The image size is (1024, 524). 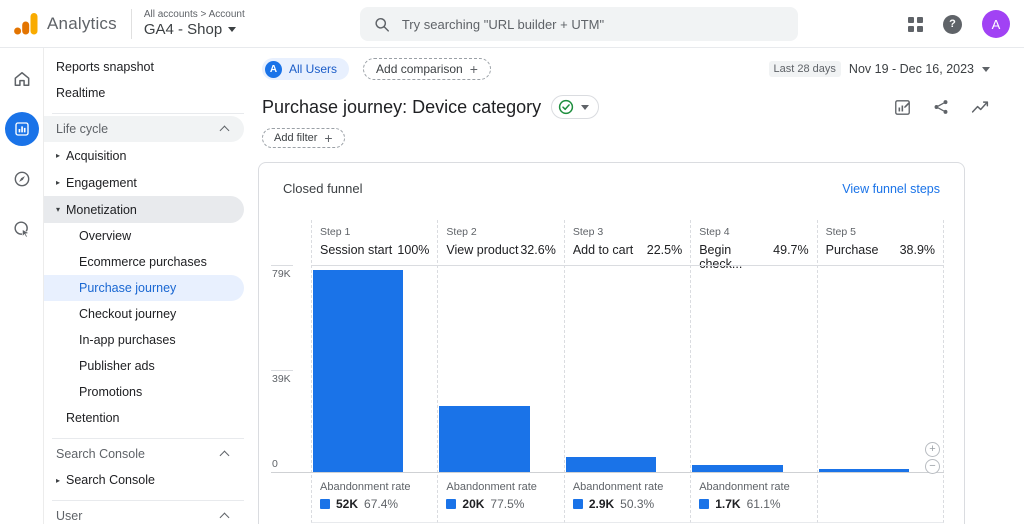 I want to click on step-name: Purchase, so click(x=852, y=250).